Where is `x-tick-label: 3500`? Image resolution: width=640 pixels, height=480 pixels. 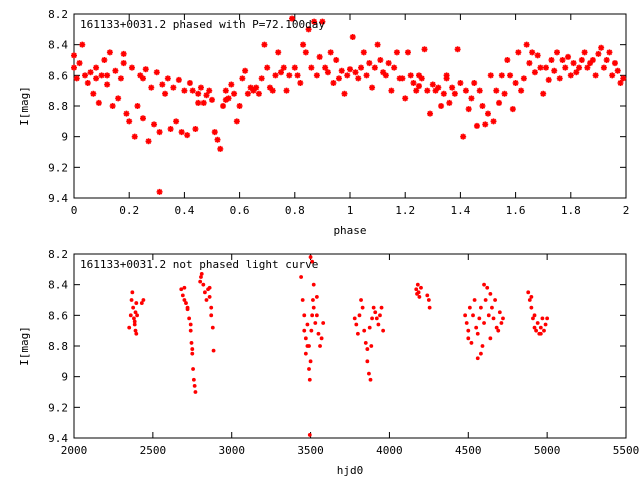 x-tick-label: 3500 is located at coordinates (310, 450).